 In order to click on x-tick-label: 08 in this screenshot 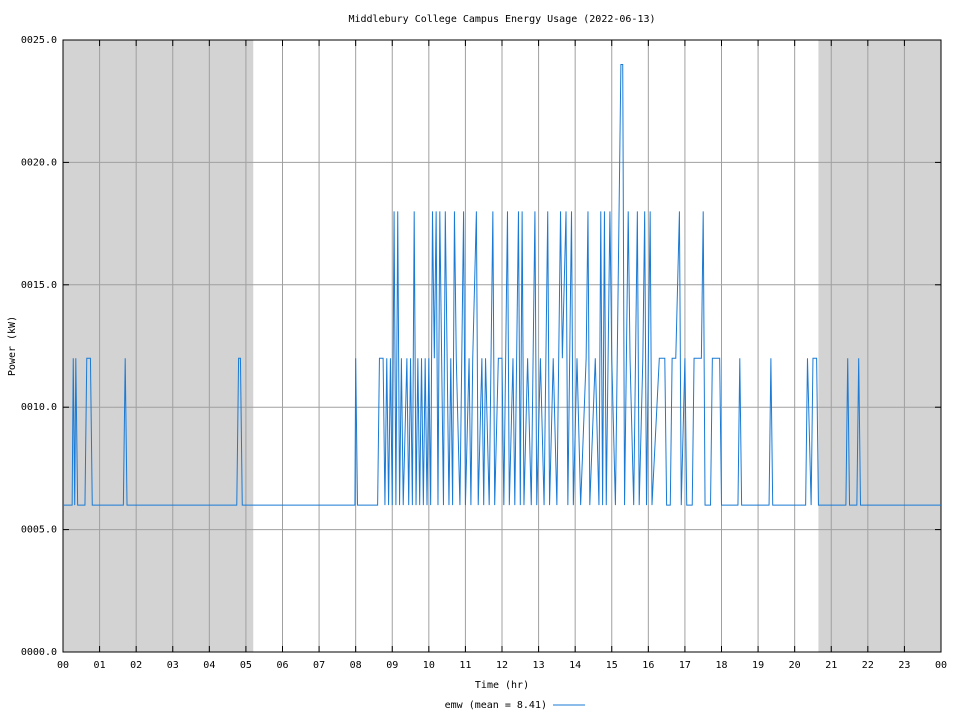, I will do `click(356, 665)`.